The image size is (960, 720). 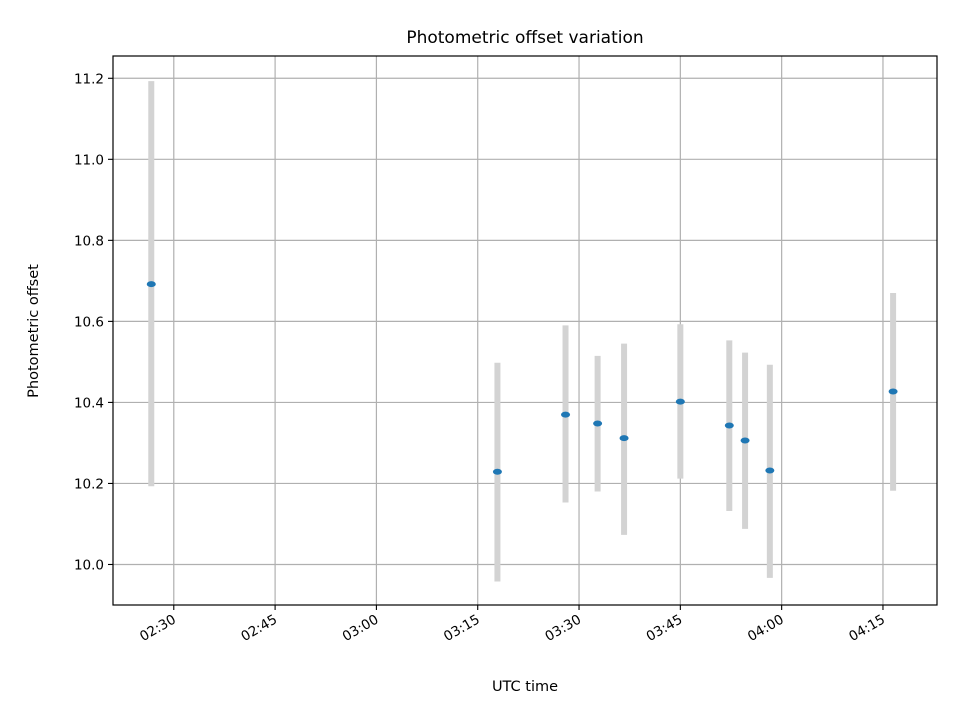 What do you see at coordinates (89, 565) in the screenshot?
I see `y-tick-label: 10.0` at bounding box center [89, 565].